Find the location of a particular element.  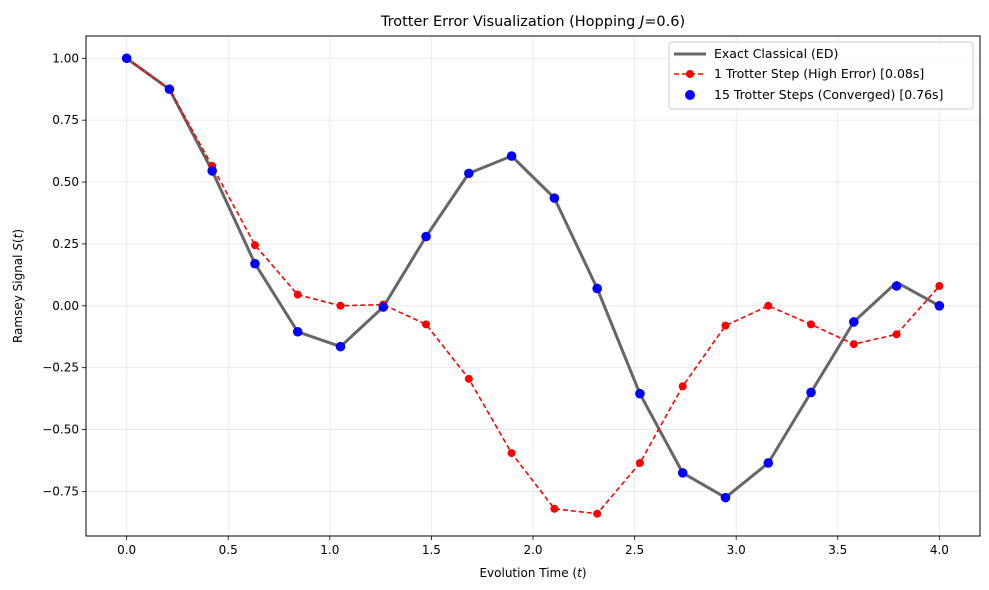

legend-label-trotter15: 15 Trotter Steps (Converged) [0.76s] is located at coordinates (828, 94).